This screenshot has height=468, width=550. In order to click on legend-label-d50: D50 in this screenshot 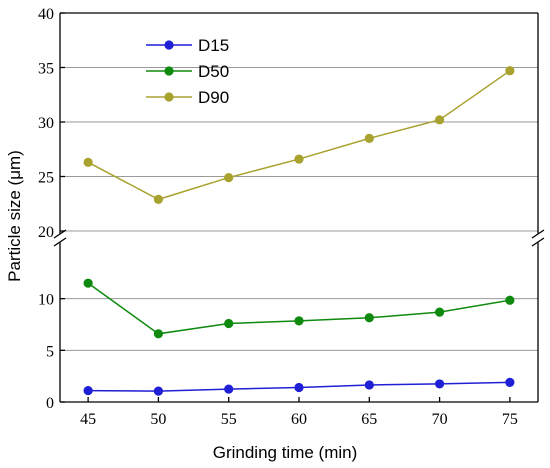, I will do `click(213, 71)`.